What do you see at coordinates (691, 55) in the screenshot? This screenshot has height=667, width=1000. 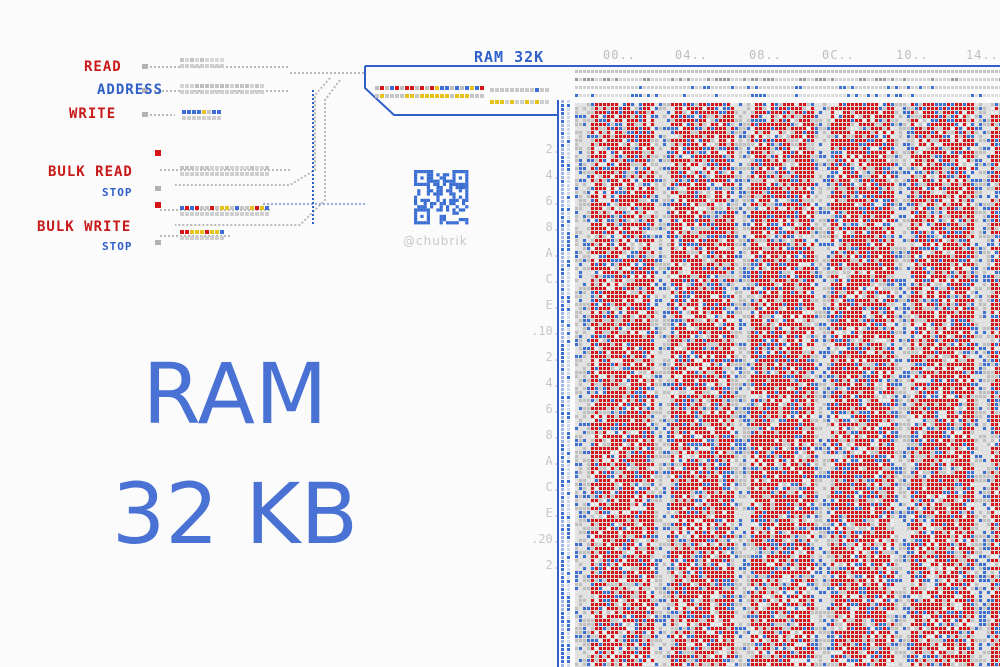 I see `column-label: 04..` at bounding box center [691, 55].